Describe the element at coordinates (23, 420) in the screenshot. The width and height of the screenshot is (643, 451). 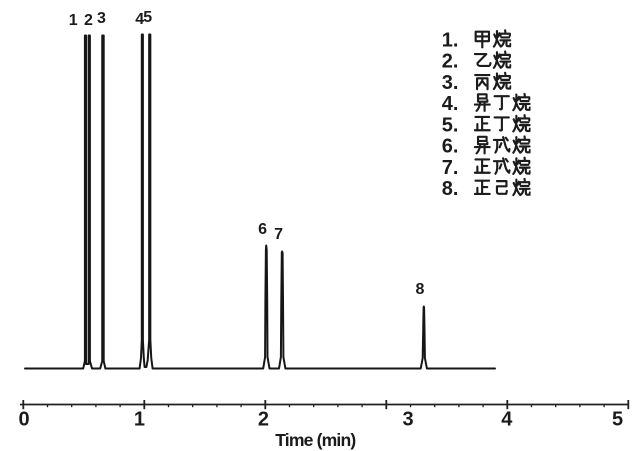
I see `svg-text: 0` at that location.